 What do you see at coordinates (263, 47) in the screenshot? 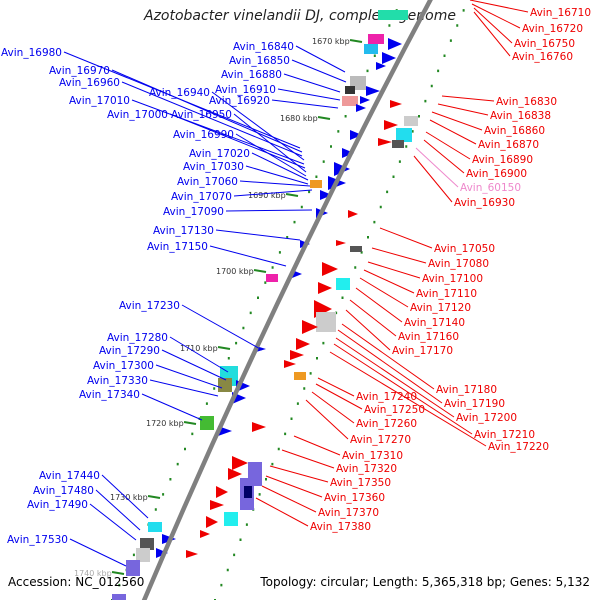
I see `left-gene-label-avin-16840: Avin_16840` at bounding box center [263, 47].